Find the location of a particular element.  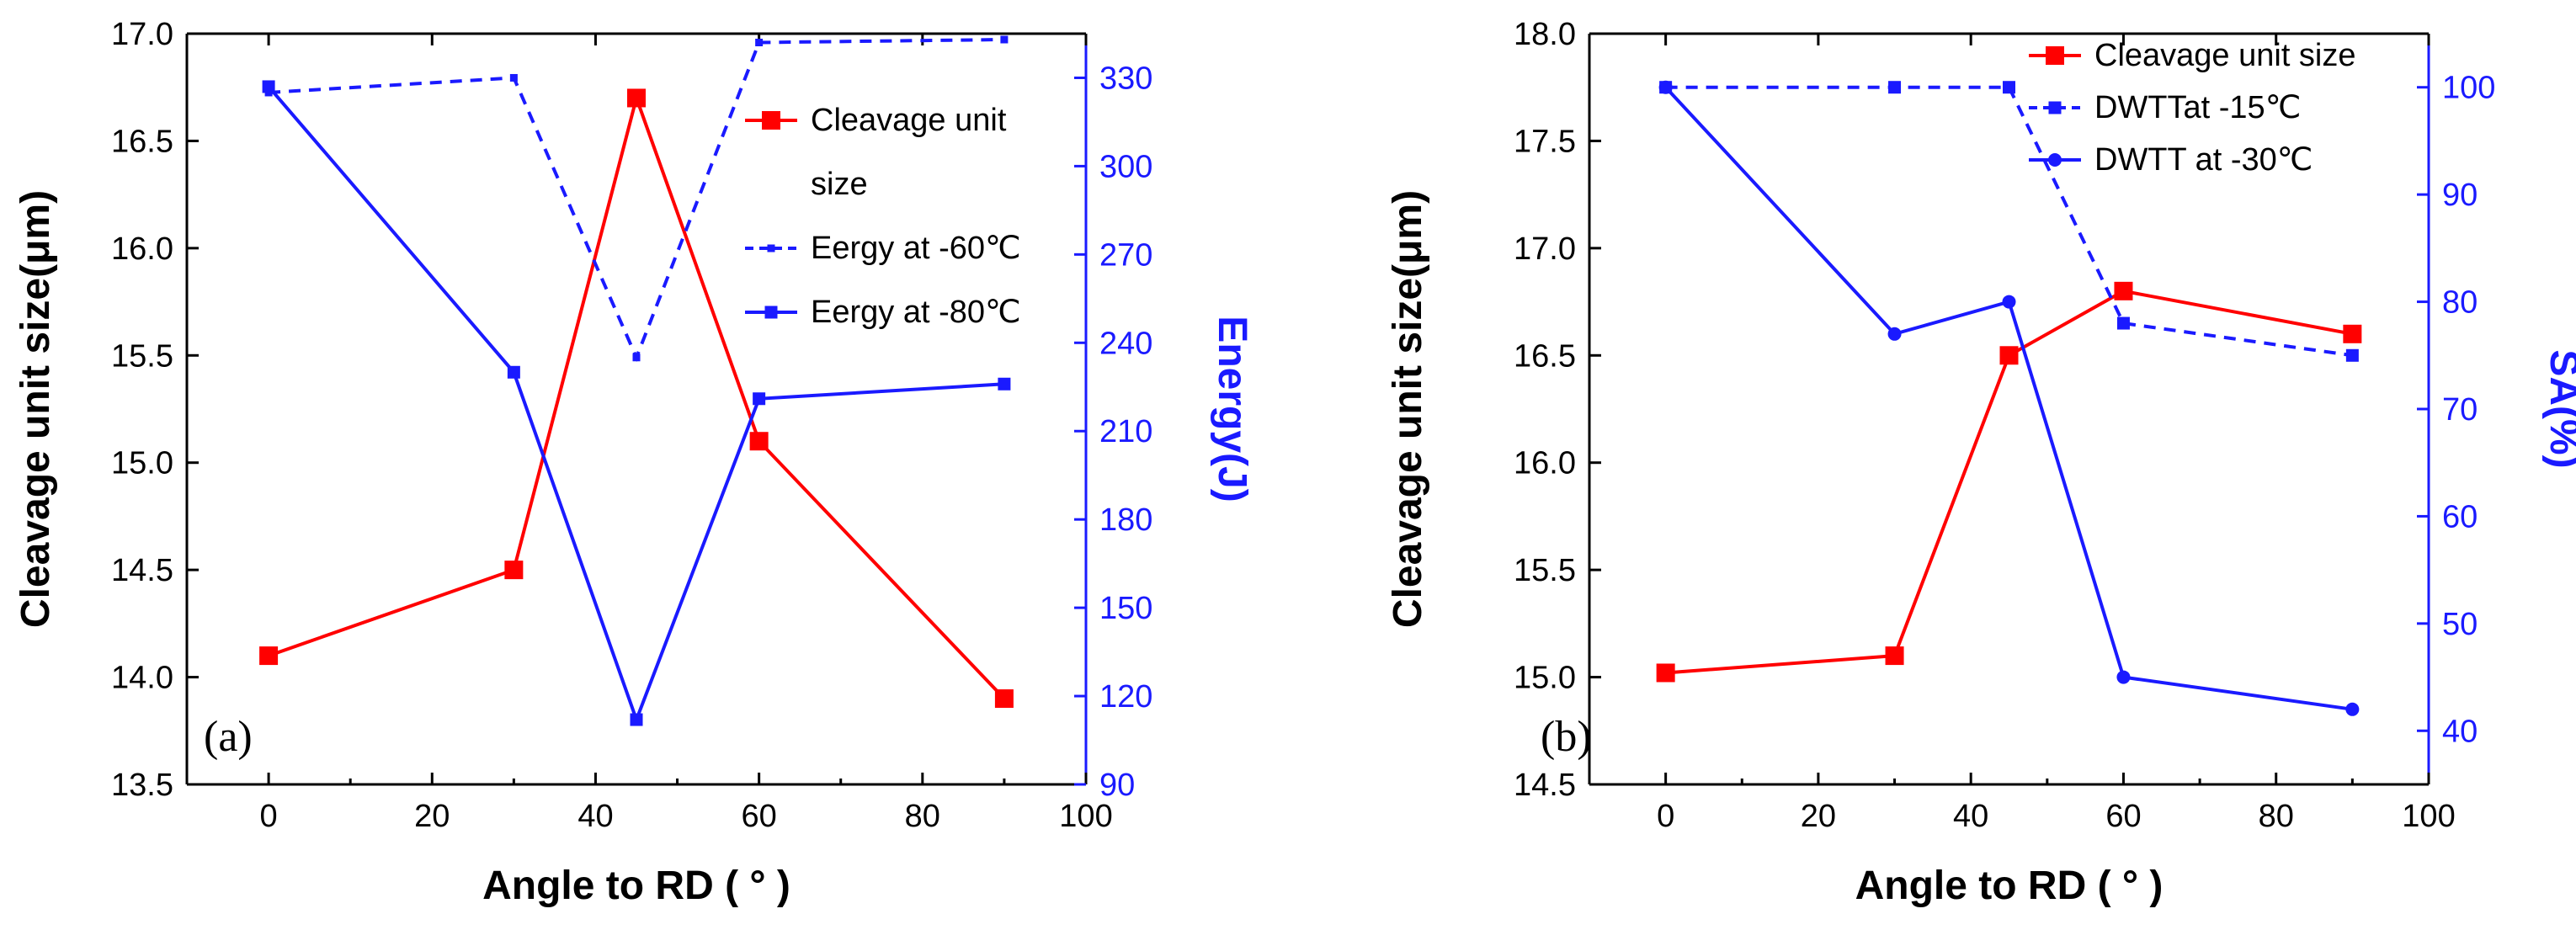

panel-a-y2-tick-label: 240 is located at coordinates (1125, 344).